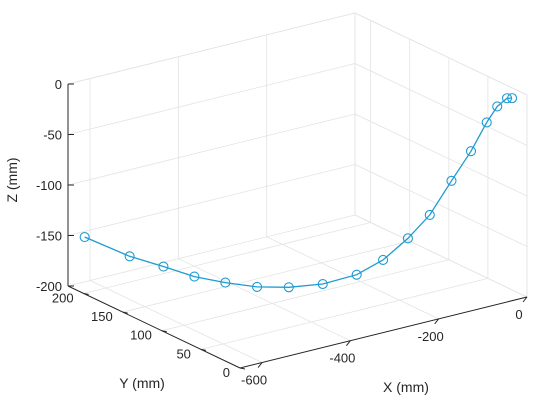 The width and height of the screenshot is (550, 401). What do you see at coordinates (63, 297) in the screenshot?
I see `y-tick-label: 200` at bounding box center [63, 297].